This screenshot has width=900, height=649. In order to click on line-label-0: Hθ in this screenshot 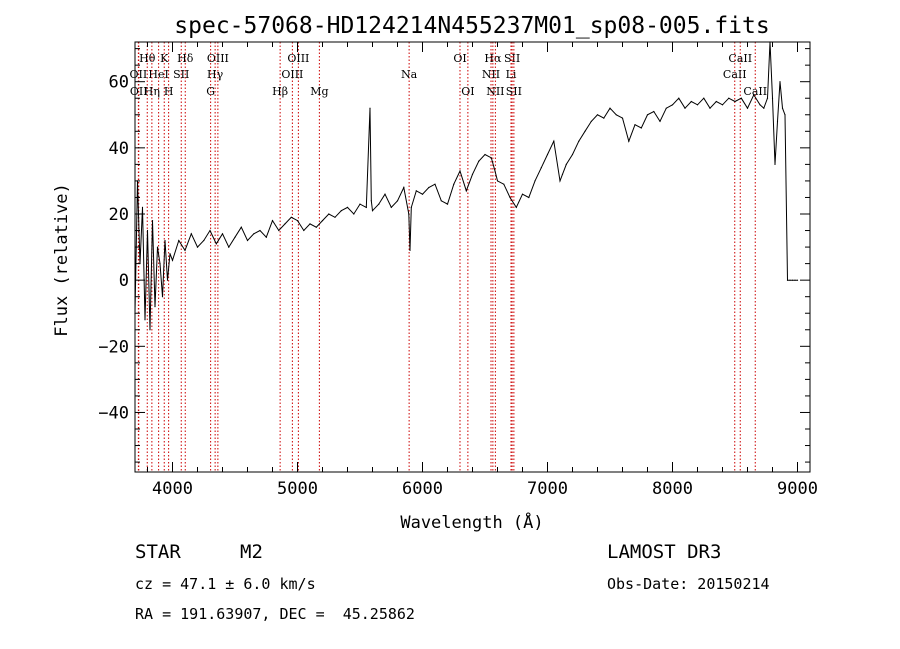, I will do `click(147, 58)`.